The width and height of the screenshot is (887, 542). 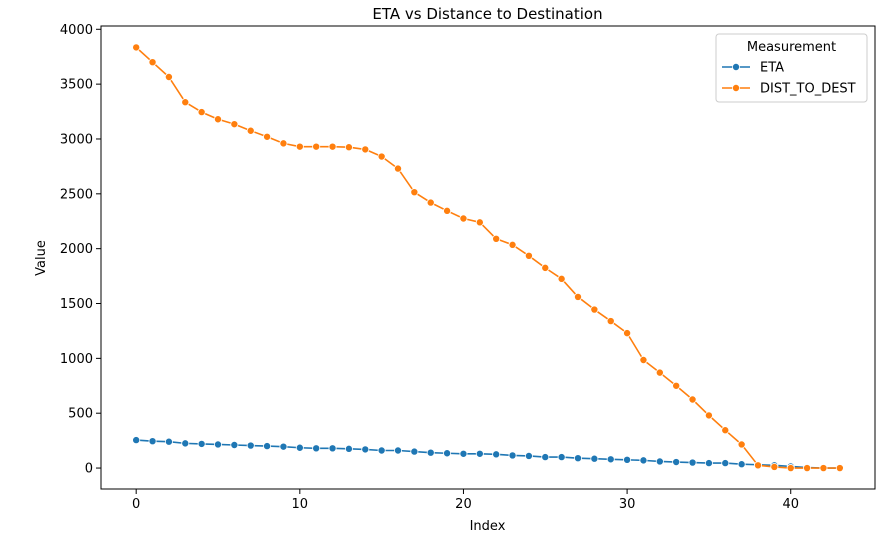 I want to click on x-tick-label: 10, so click(x=300, y=504).